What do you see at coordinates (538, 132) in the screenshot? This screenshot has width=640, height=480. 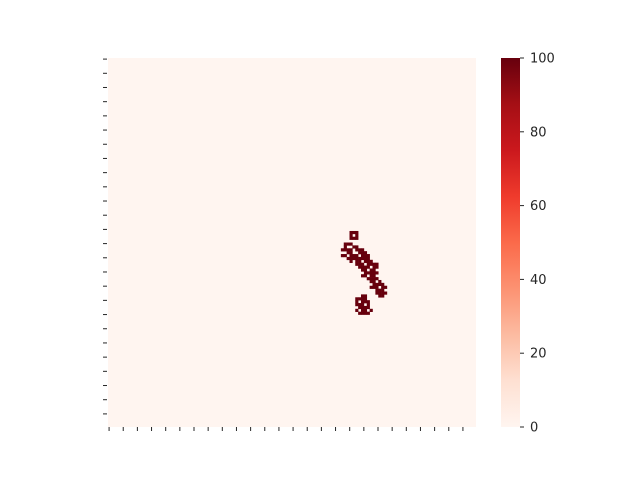 I see `colorbar-tick-label: 80` at bounding box center [538, 132].